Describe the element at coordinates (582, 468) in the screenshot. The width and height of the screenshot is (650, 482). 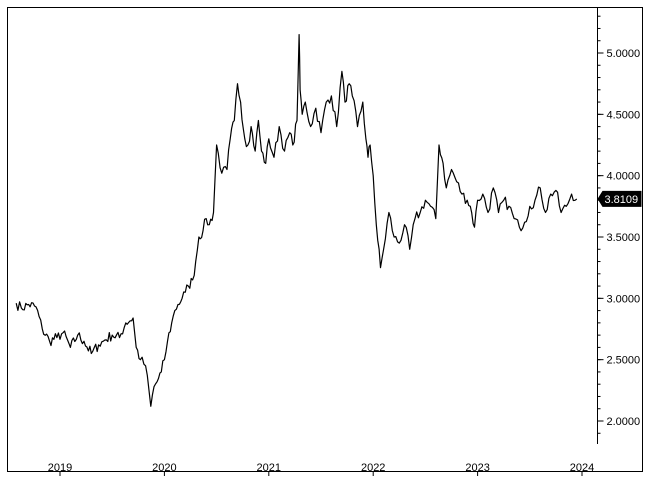
I see `x-tick-label: 2024` at that location.